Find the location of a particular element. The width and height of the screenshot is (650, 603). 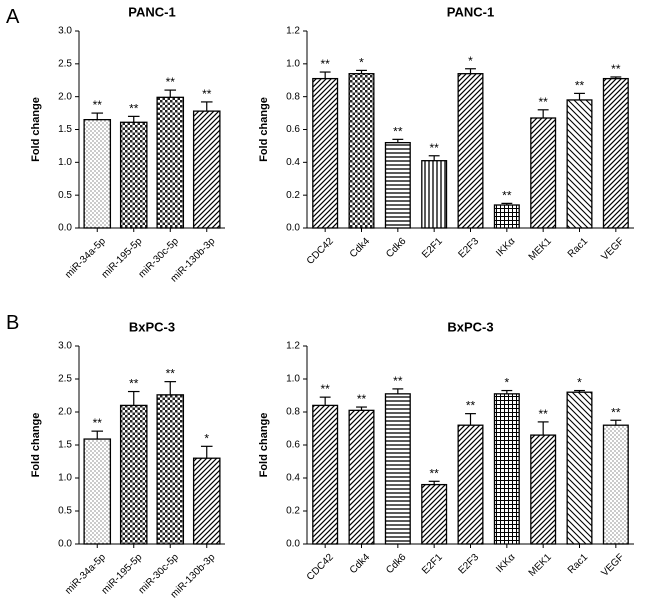

panel-label-b: B is located at coordinates (13, 323).